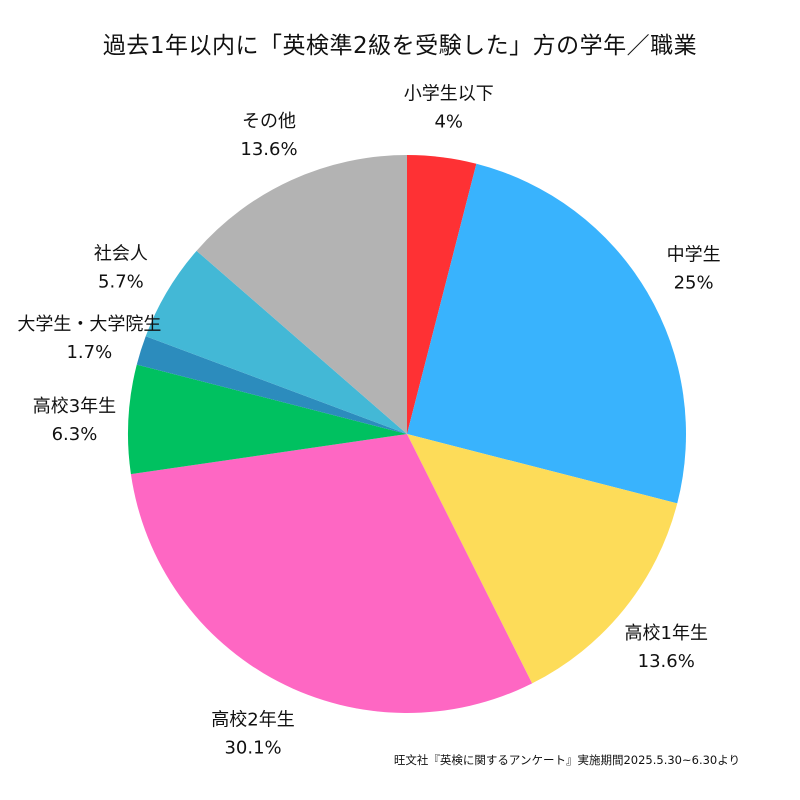  I want to click on slice-label-3: 高校2年生, so click(252, 719).